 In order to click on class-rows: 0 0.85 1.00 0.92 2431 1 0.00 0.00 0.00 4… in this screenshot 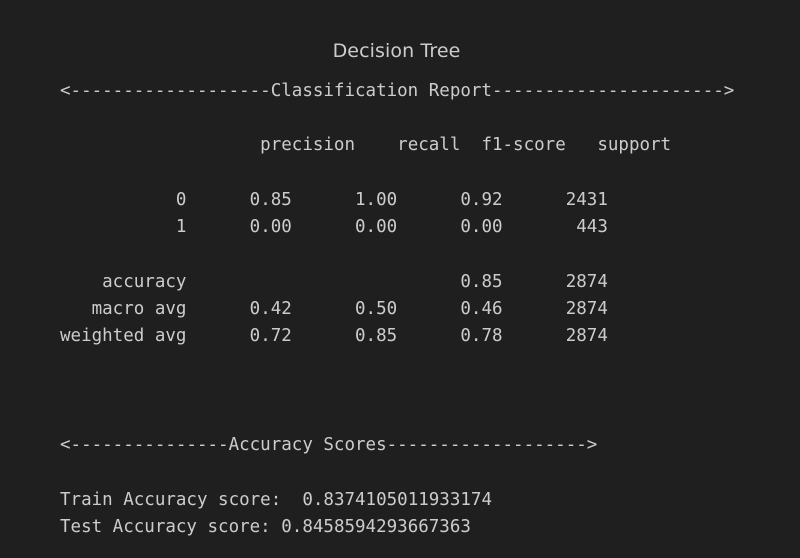, I will do `click(334, 214)`.